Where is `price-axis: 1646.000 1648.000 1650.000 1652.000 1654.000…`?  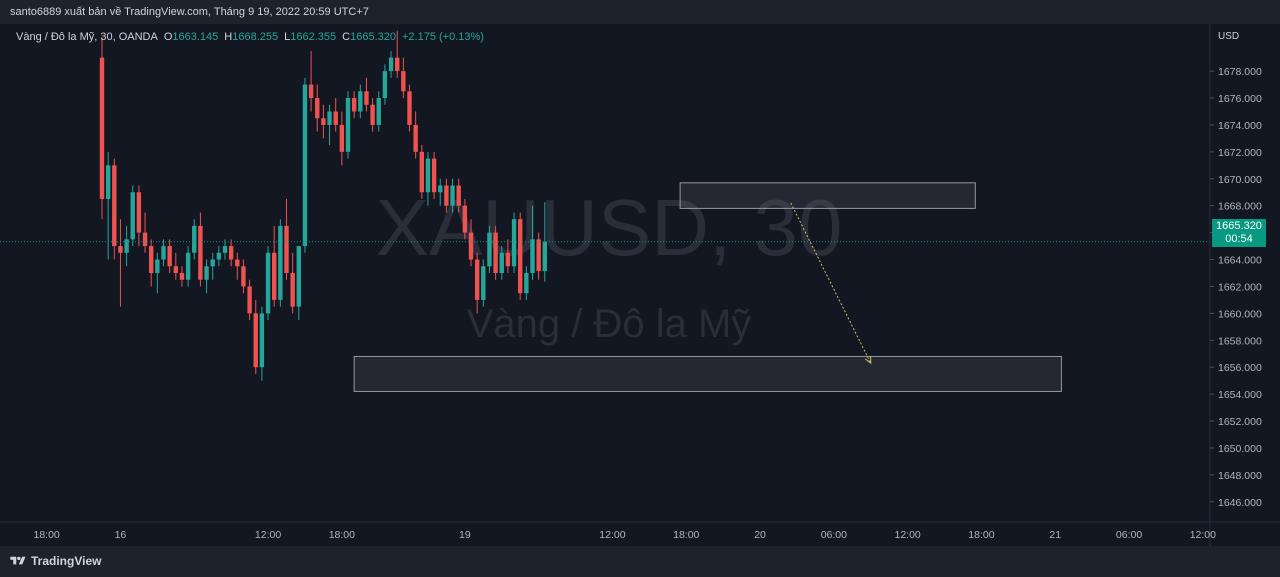
price-axis: 1646.000 1648.000 1650.000 1652.000 1654.000… is located at coordinates (1236, 287).